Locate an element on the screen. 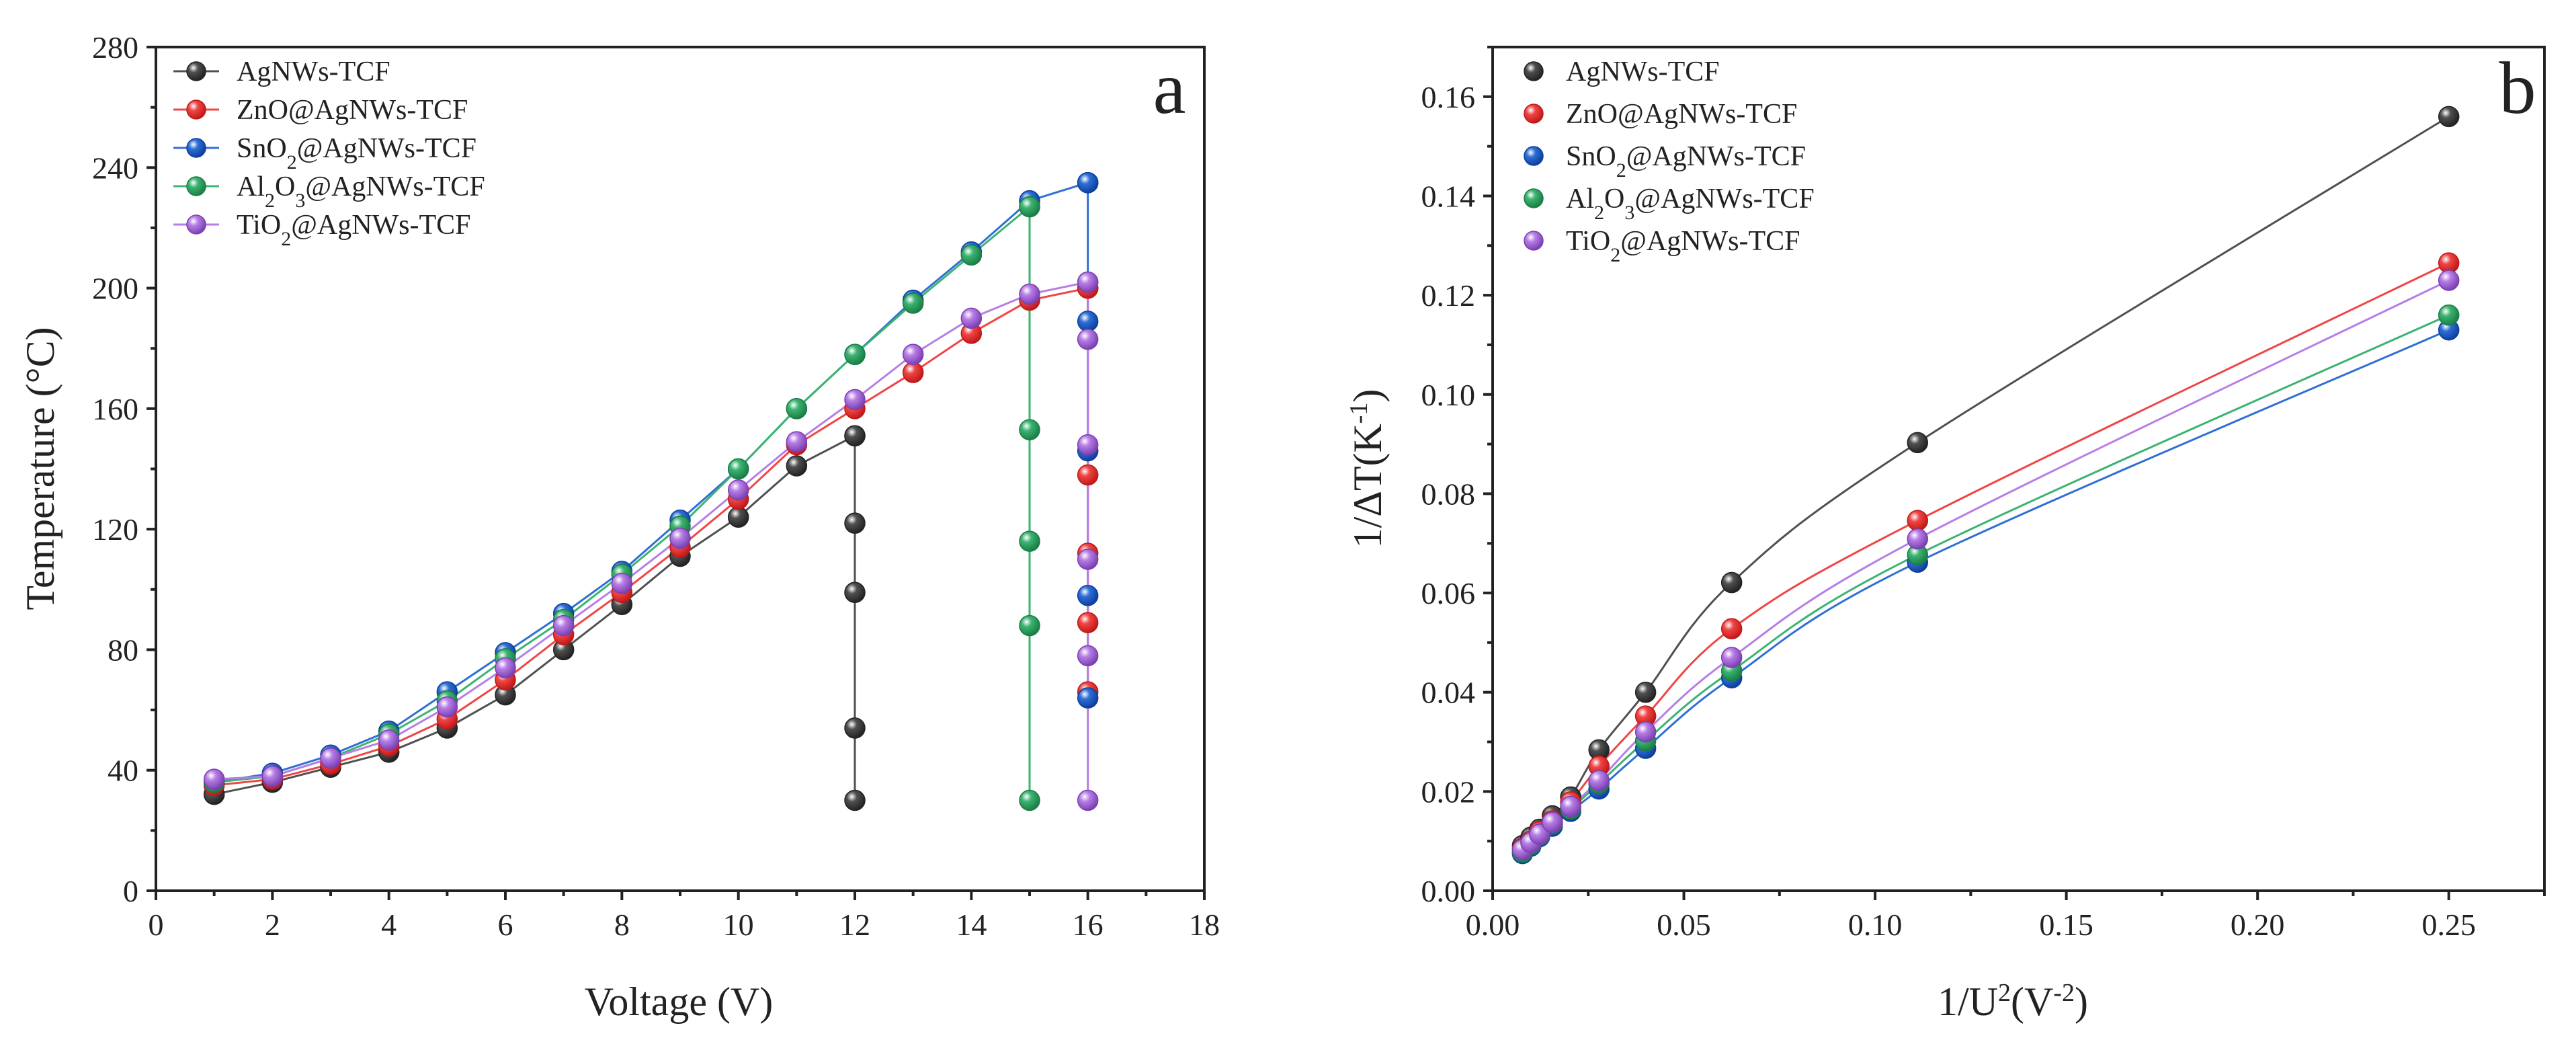 The height and width of the screenshot is (1040, 2576). legend-label-text: AgNWs-TCF is located at coordinates (313, 72).